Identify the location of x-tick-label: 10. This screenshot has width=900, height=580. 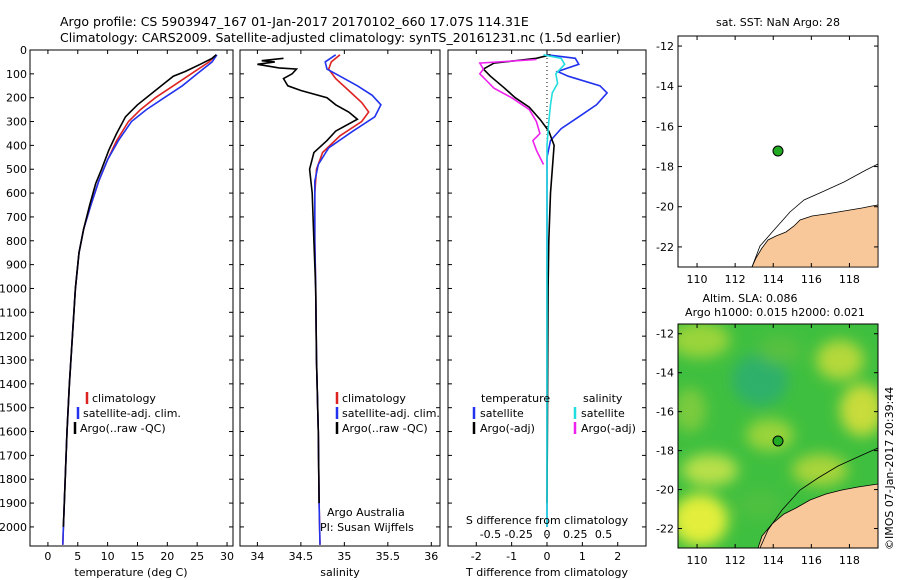
(108, 556).